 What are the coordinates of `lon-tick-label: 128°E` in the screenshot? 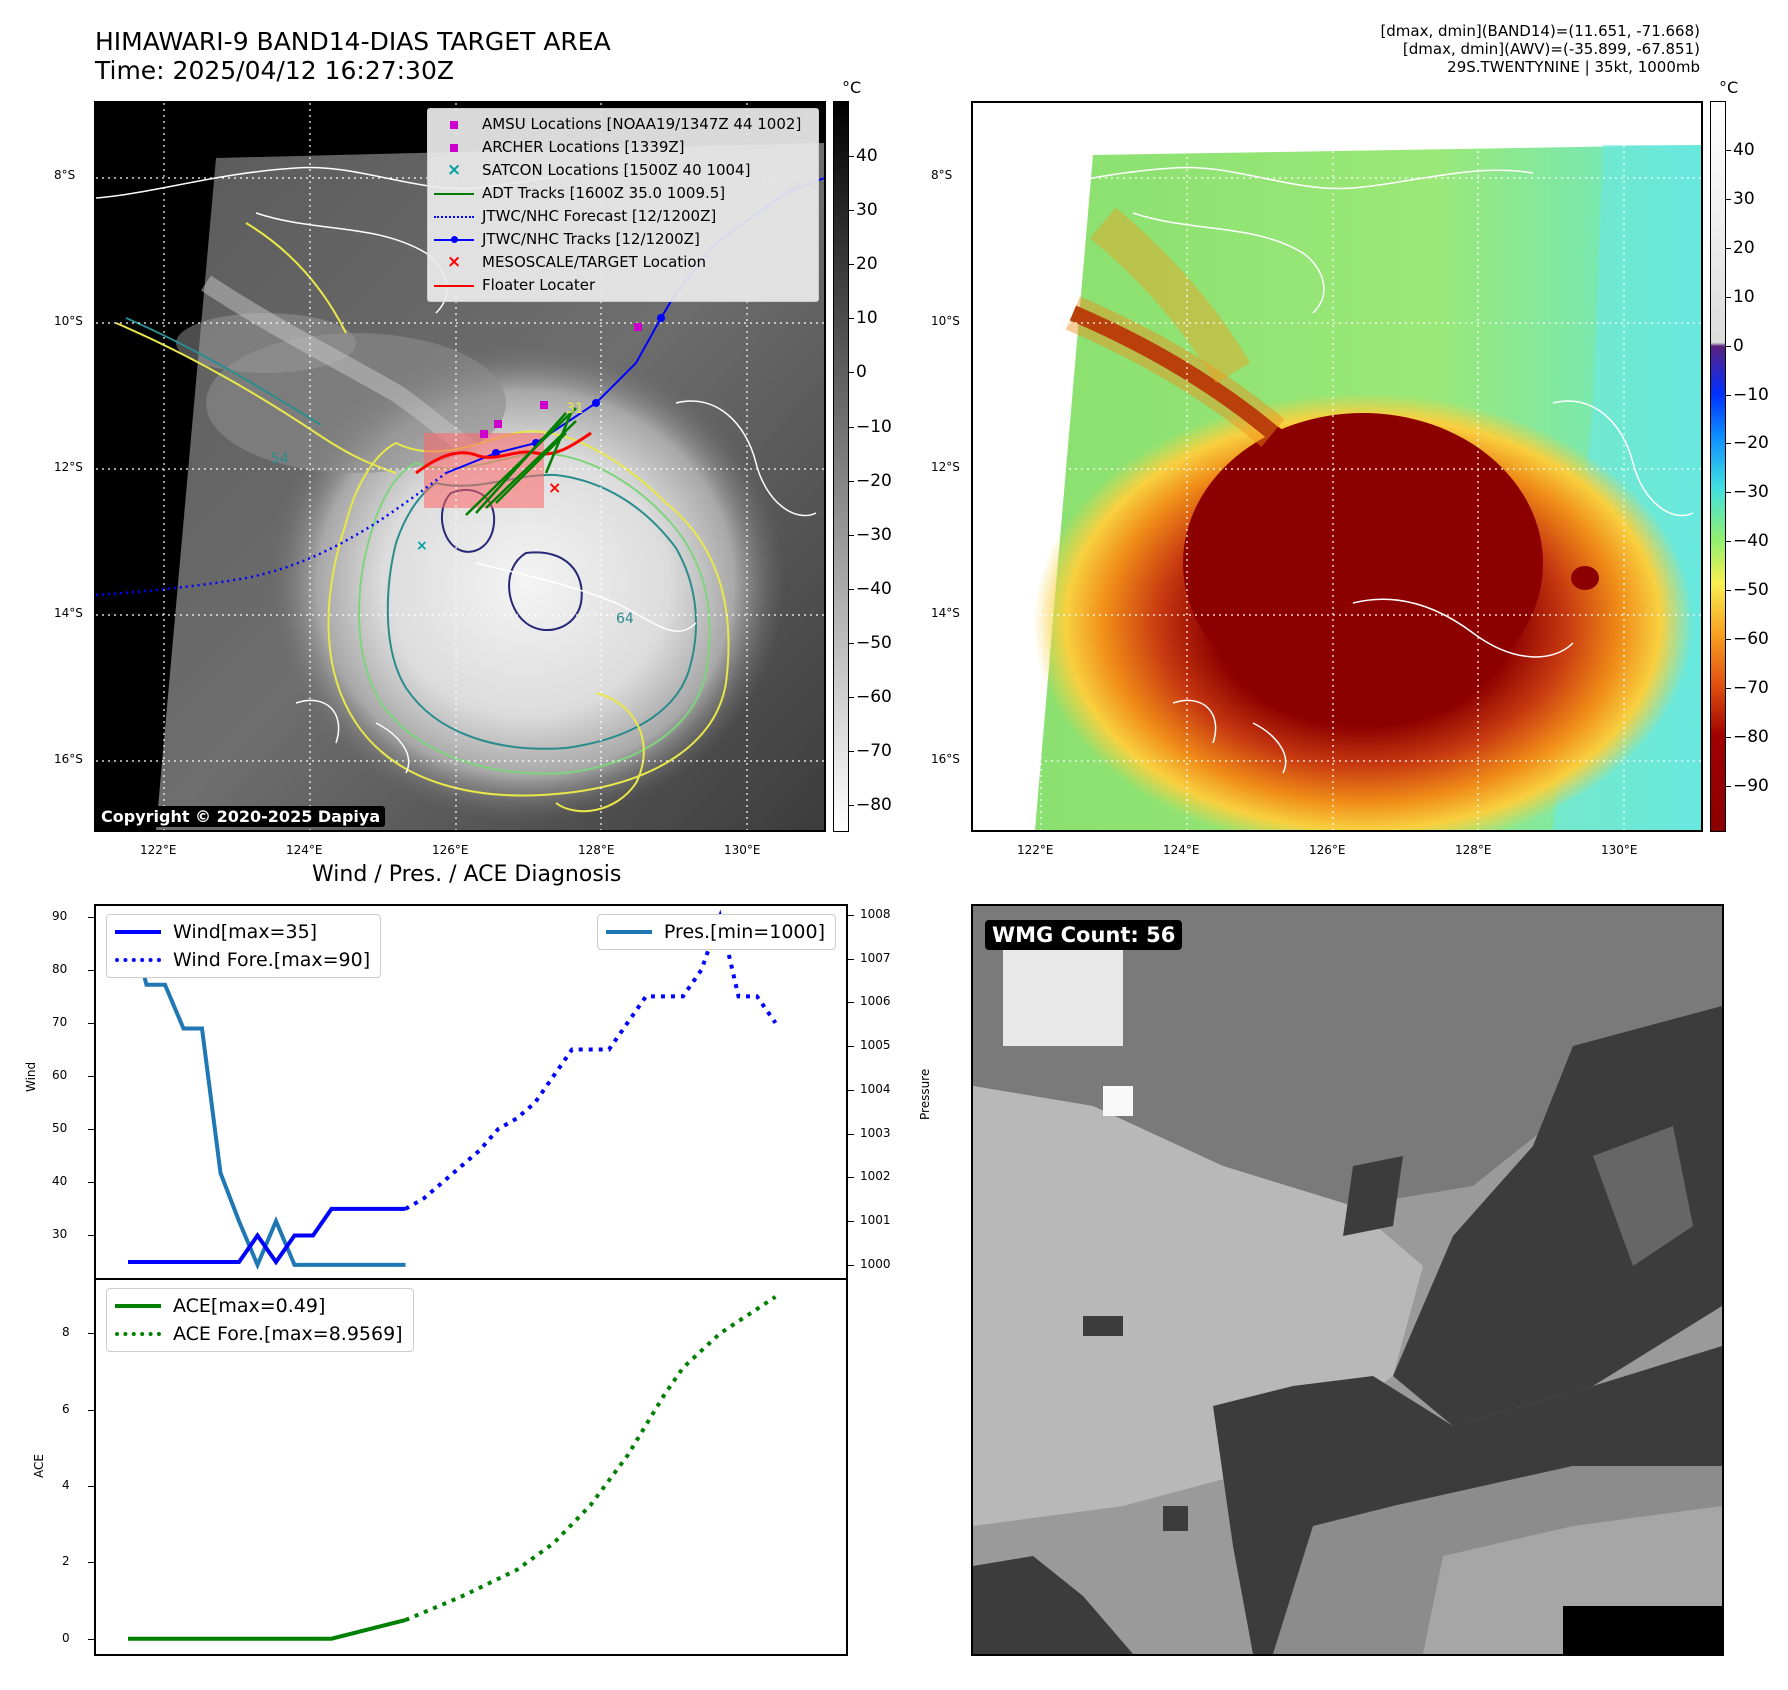 It's located at (1473, 850).